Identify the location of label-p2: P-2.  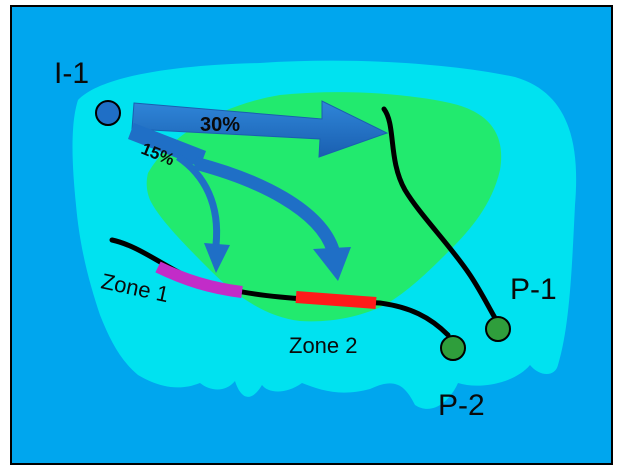
(461, 405).